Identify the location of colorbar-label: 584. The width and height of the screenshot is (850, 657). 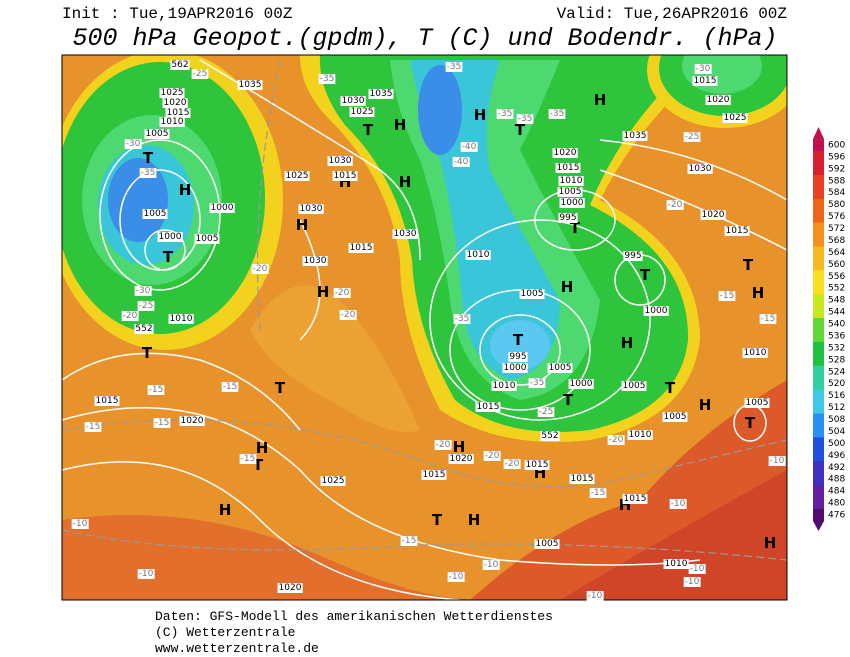
(836, 193).